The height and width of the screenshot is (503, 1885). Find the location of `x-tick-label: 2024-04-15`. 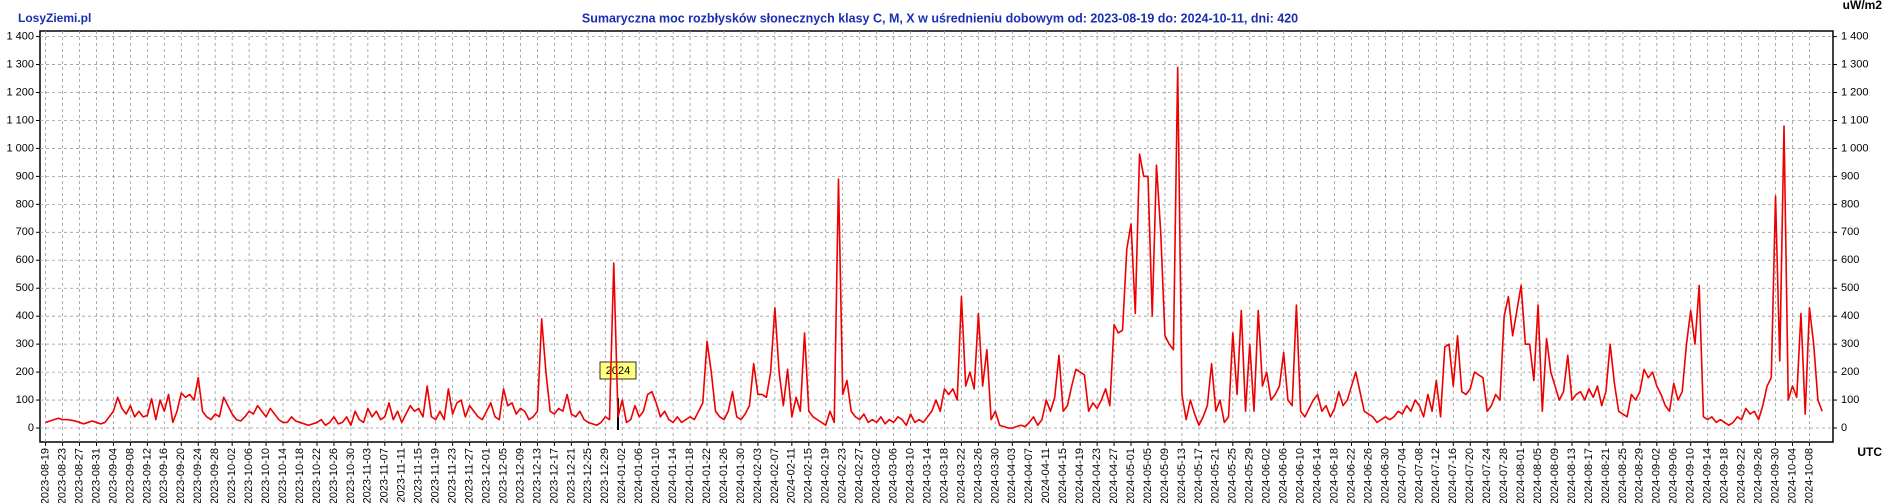

x-tick-label: 2024-04-15 is located at coordinates (1063, 475).